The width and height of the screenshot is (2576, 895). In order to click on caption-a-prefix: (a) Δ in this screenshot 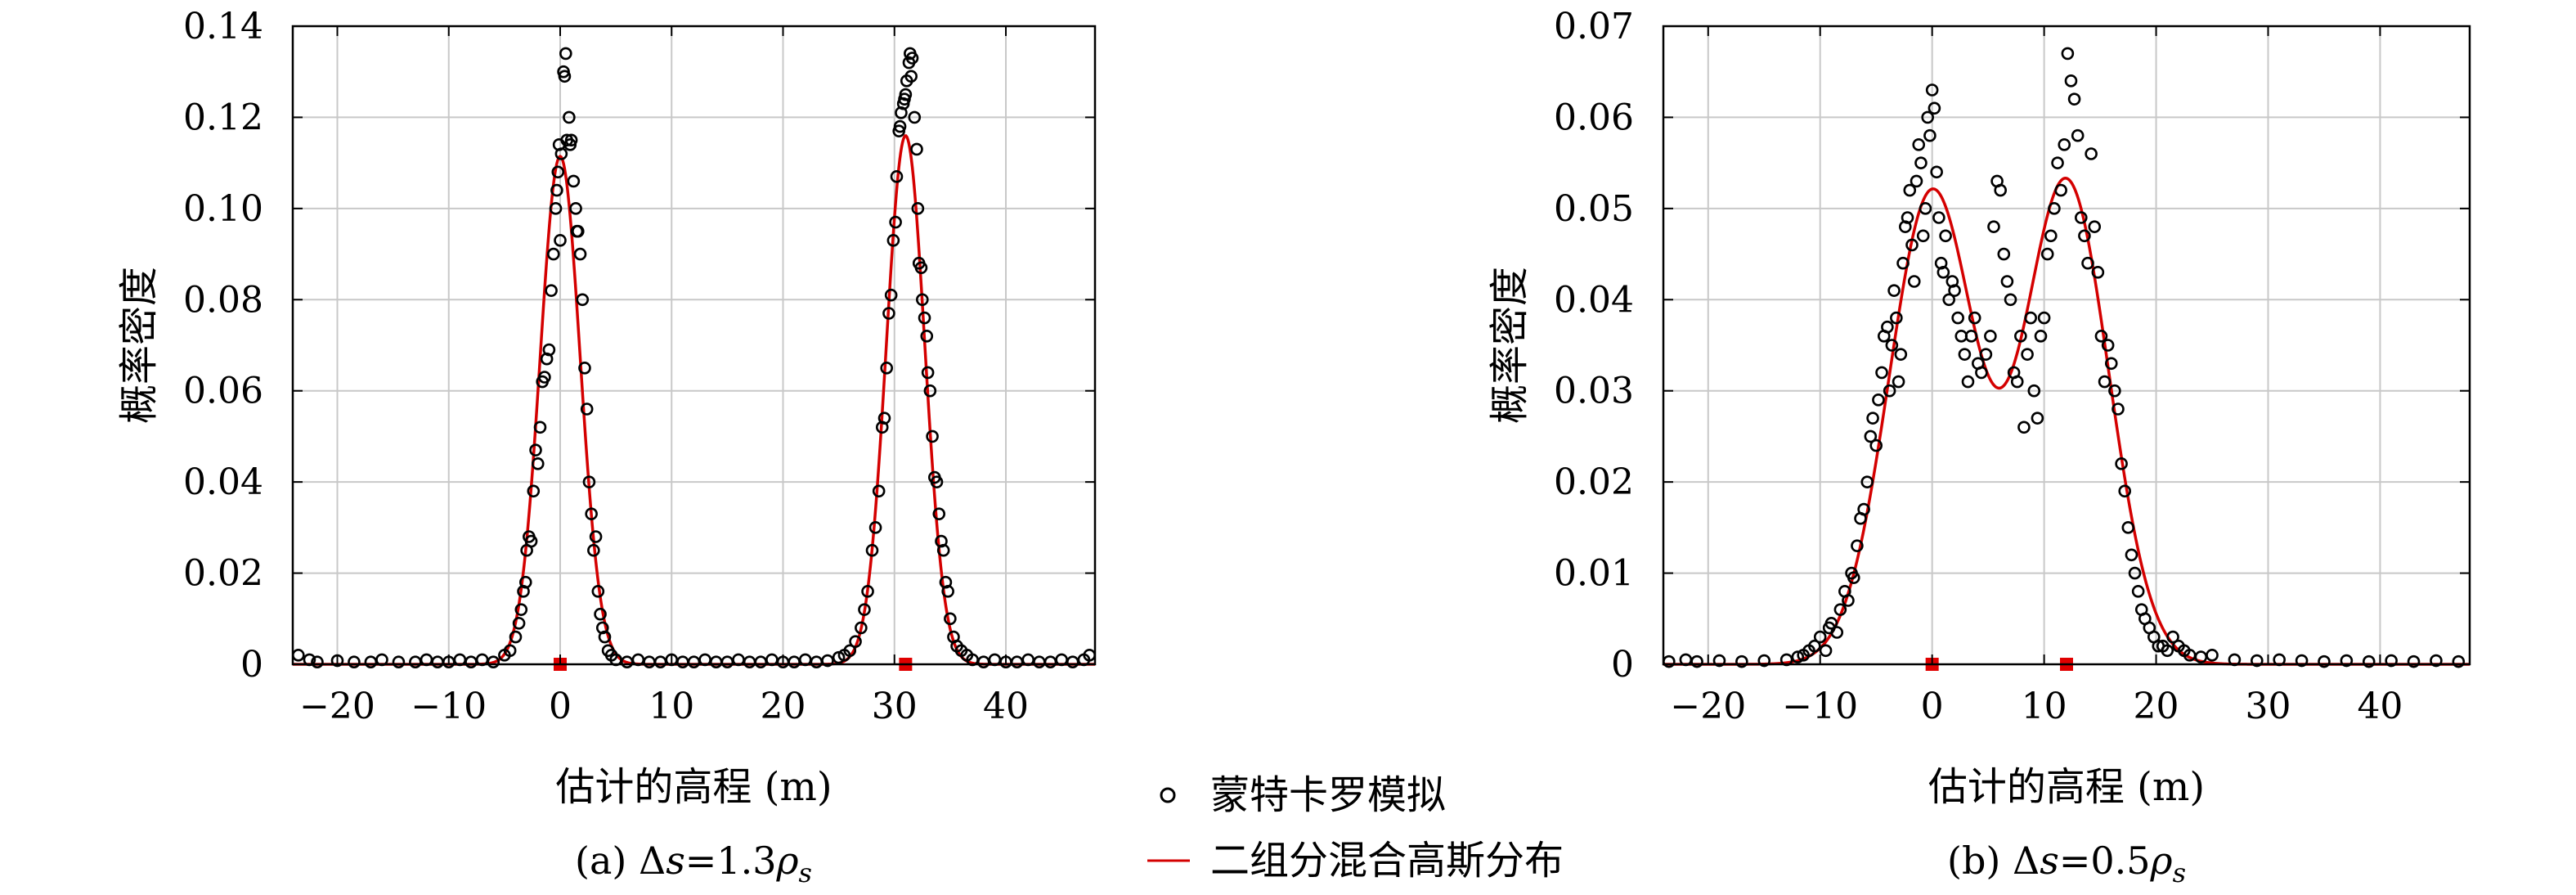, I will do `click(620, 861)`.